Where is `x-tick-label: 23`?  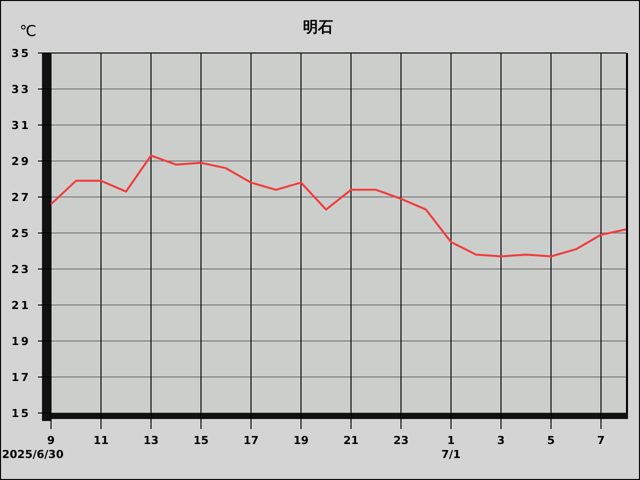 x-tick-label: 23 is located at coordinates (401, 440).